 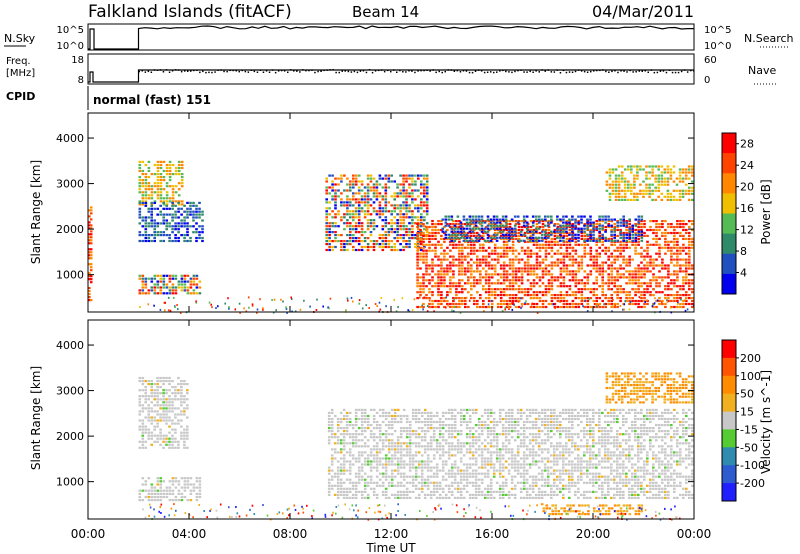 I want to click on nsky-label: N.Sky, so click(x=20, y=38).